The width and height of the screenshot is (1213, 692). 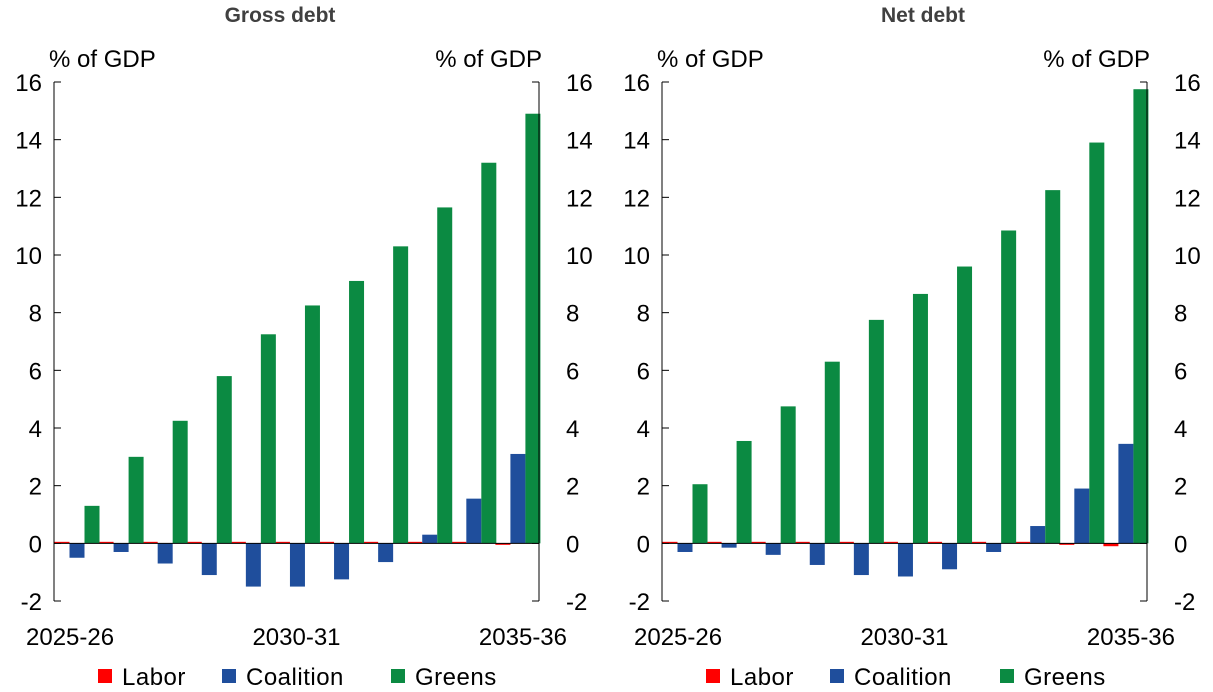 I want to click on gross-debt-ytick-right-label: 14, so click(x=579, y=141).